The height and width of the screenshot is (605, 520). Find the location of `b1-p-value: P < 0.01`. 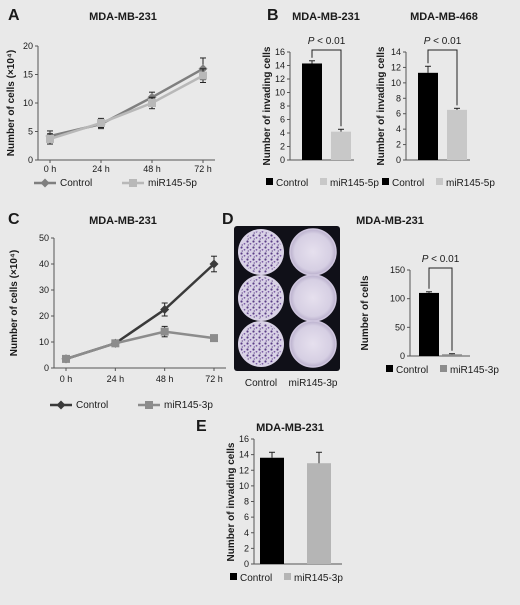

b1-p-value: P < 0.01 is located at coordinates (327, 41).